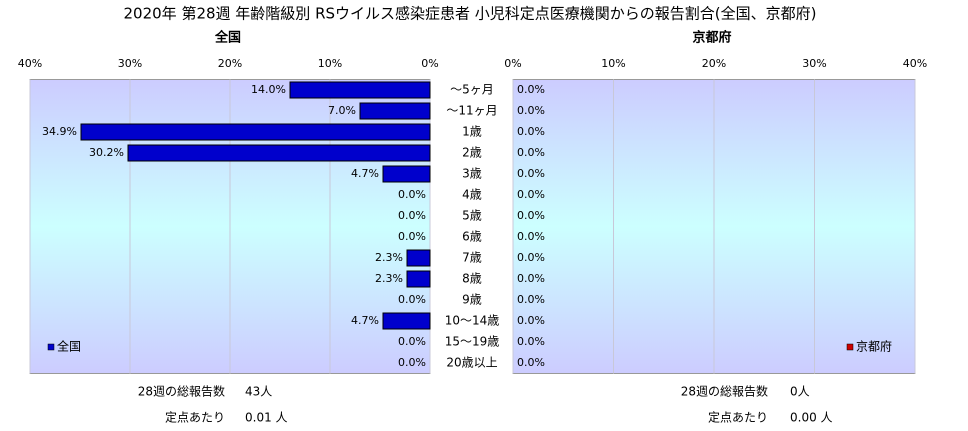  Describe the element at coordinates (472, 279) in the screenshot. I see `category-label: 8歳` at that location.